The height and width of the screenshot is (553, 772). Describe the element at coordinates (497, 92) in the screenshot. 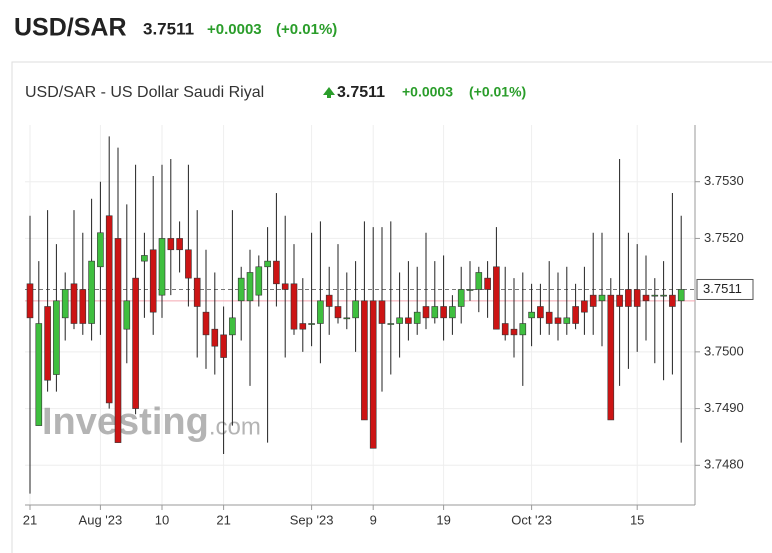

I see `chart-change-pct: (+0.01%)` at that location.